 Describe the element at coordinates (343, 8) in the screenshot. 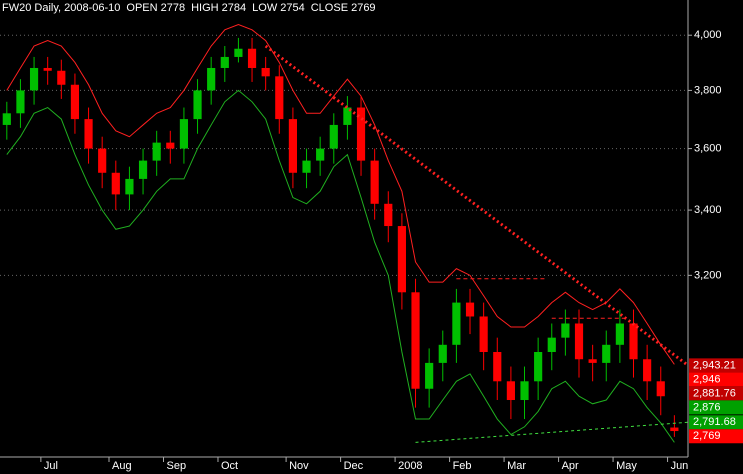

I see `header-text: CLOSE 2769` at that location.